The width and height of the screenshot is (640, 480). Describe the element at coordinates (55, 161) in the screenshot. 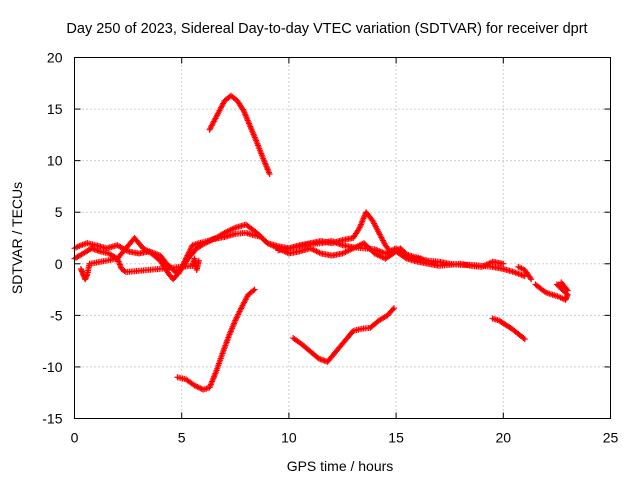

I see `y-tick-label: 10` at that location.